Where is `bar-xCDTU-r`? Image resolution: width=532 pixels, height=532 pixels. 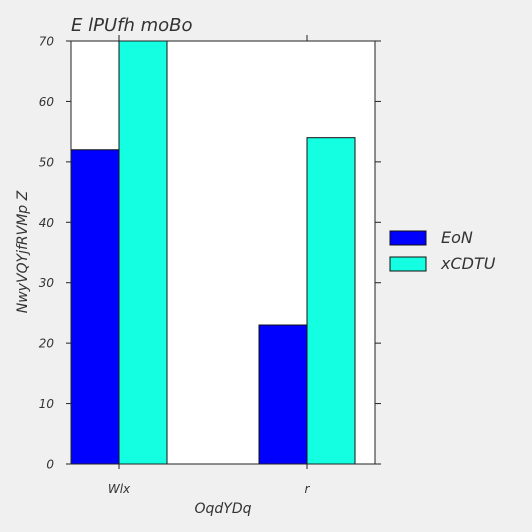
bar-xCDTU-r is located at coordinates (331, 301).